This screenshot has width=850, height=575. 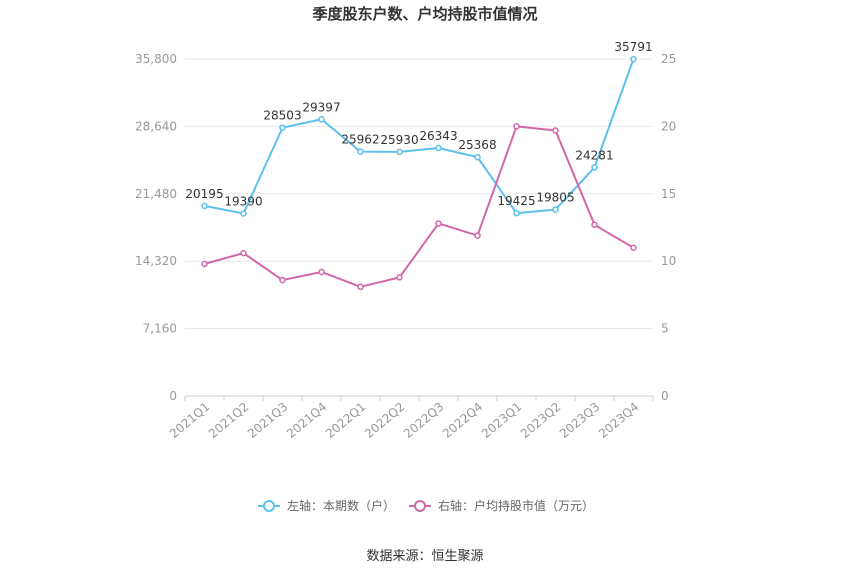 What do you see at coordinates (423, 420) in the screenshot?
I see `x-tick-label: 2022Q3` at bounding box center [423, 420].